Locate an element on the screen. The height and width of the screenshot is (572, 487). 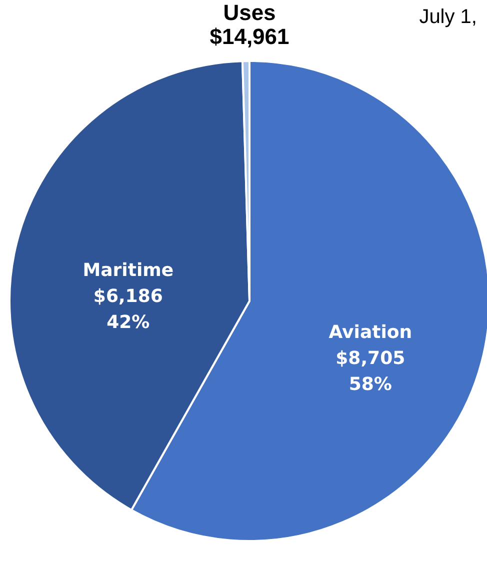
text: July 1, is located at coordinates (448, 17).